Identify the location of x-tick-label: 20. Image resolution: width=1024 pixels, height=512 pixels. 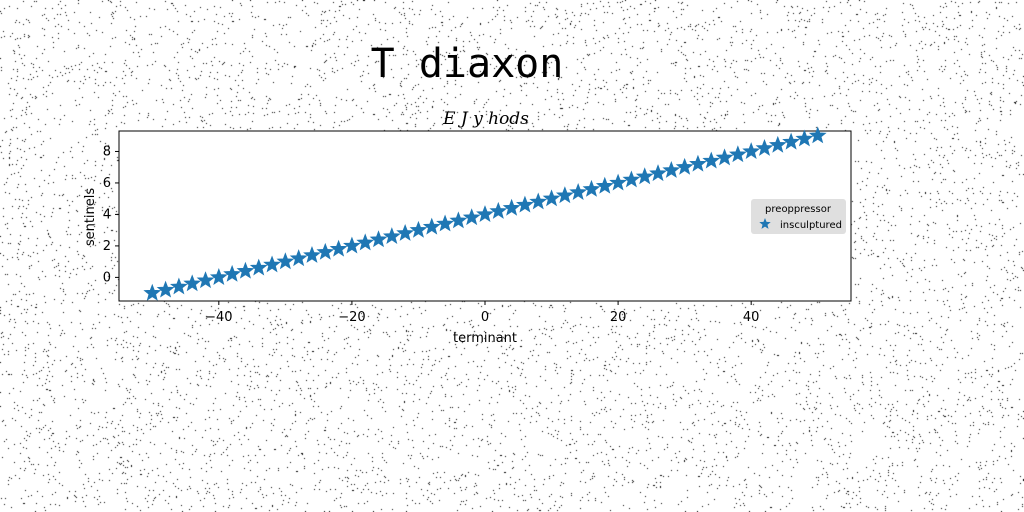
(618, 317).